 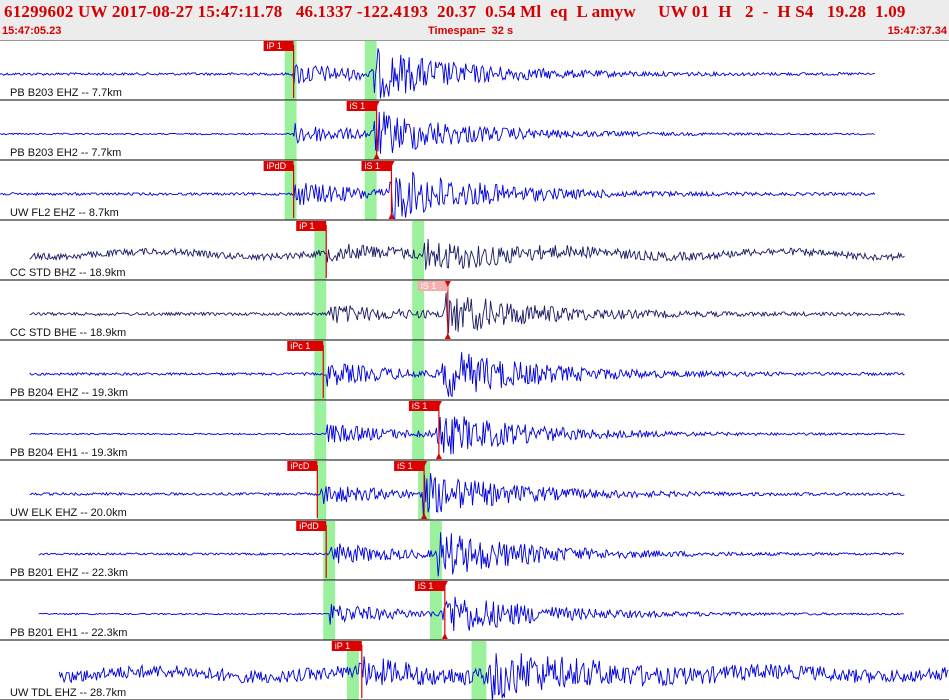 What do you see at coordinates (65, 153) in the screenshot?
I see `channel-label: PB B203 EH2 -- 7.7km` at bounding box center [65, 153].